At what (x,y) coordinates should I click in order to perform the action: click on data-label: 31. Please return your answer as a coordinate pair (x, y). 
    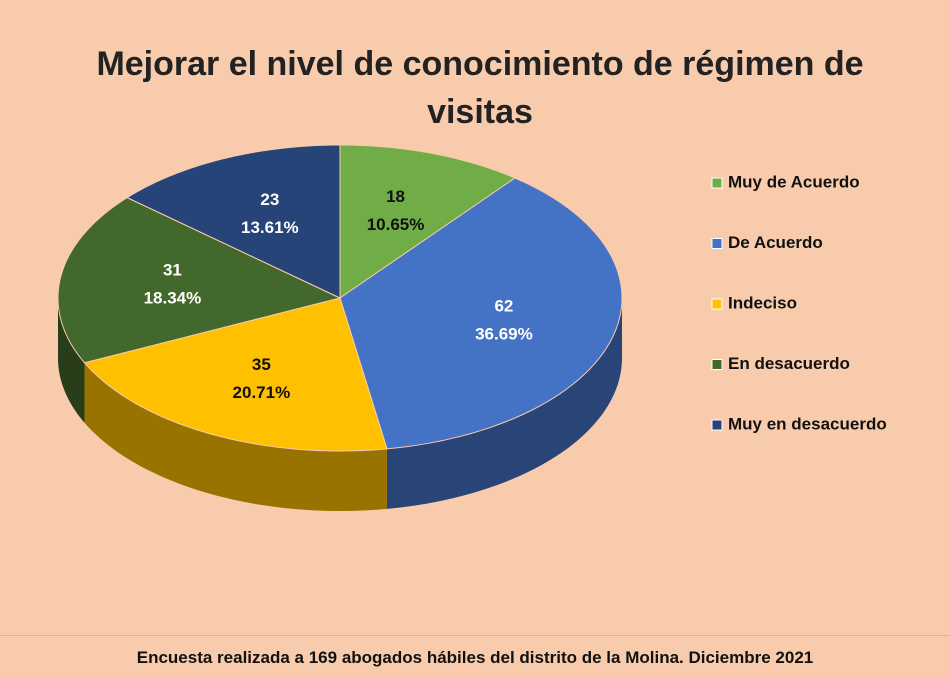
    Looking at the image, I should click on (172, 270).